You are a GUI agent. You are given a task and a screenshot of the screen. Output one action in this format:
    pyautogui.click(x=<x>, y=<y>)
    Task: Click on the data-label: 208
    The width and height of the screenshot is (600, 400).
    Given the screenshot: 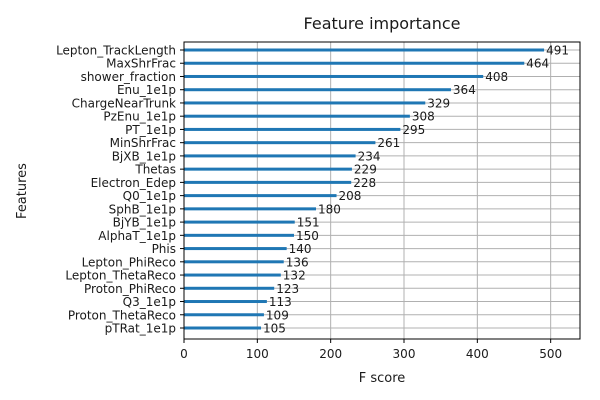 What is the action you would take?
    pyautogui.click(x=350, y=196)
    